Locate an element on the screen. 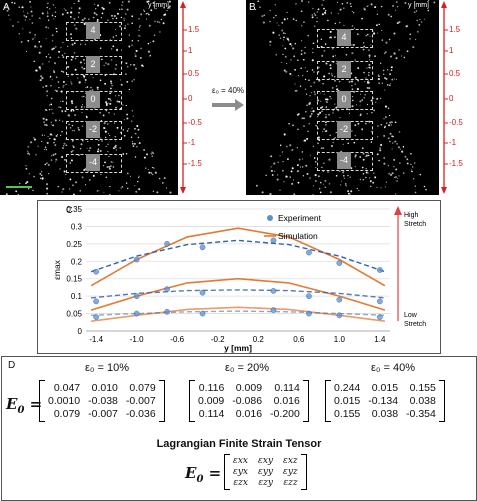  y-axis-label-a: y [mm] is located at coordinates (158, 5).